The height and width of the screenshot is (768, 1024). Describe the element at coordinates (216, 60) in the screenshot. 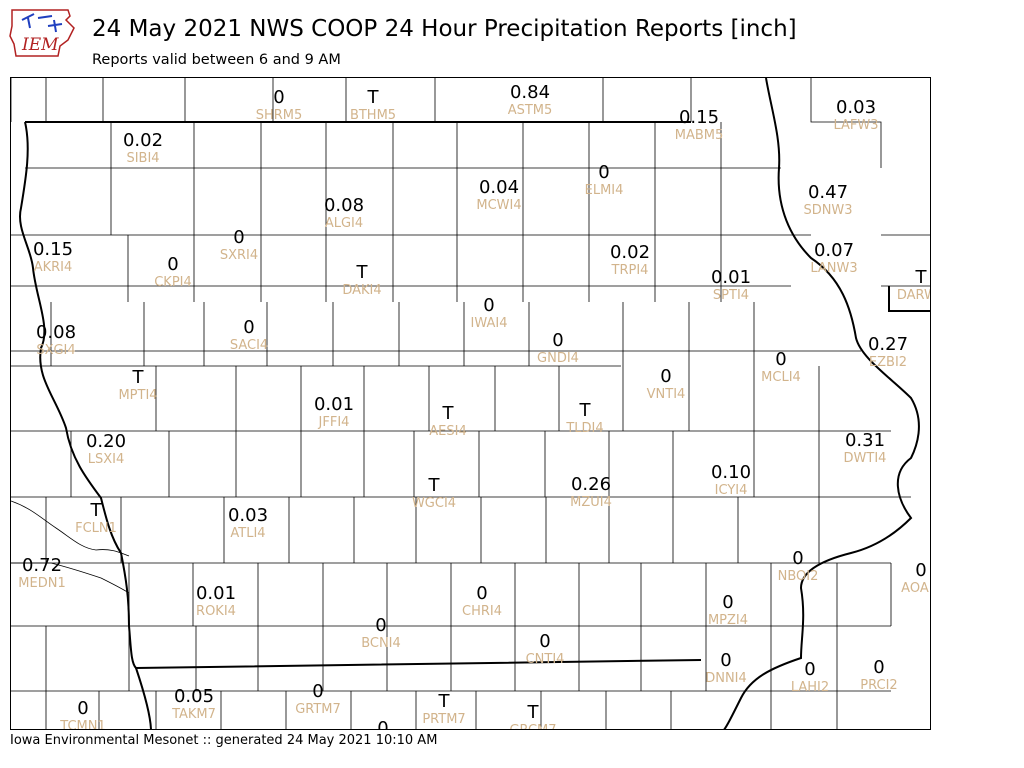

I see `map-subtitle: Reports valid between 6 and 9 AM` at that location.